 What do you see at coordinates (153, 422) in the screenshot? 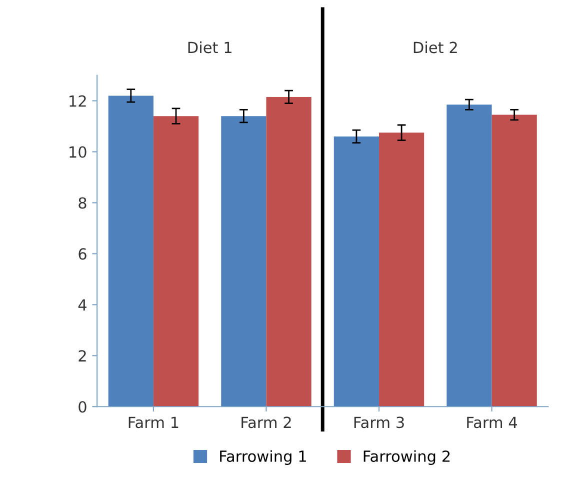
I see `x-tick-label: Farm 1` at bounding box center [153, 422].